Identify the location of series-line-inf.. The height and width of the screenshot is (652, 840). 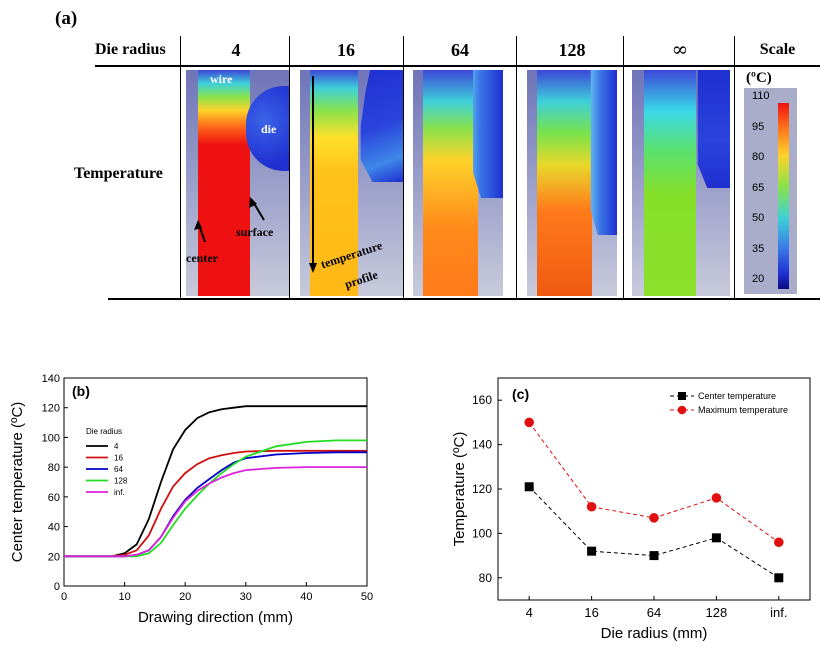
(215, 512).